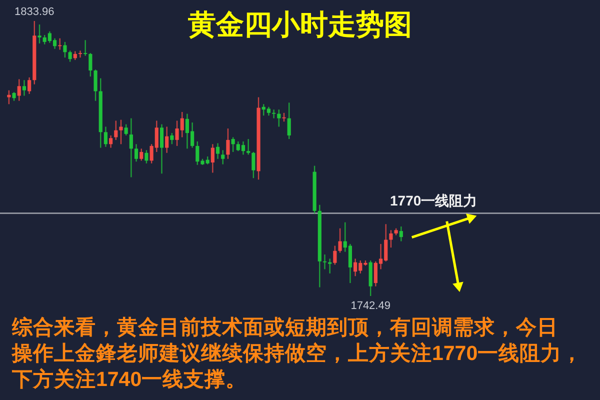  I want to click on ref-line-label: 1770一线阻力, so click(434, 200).